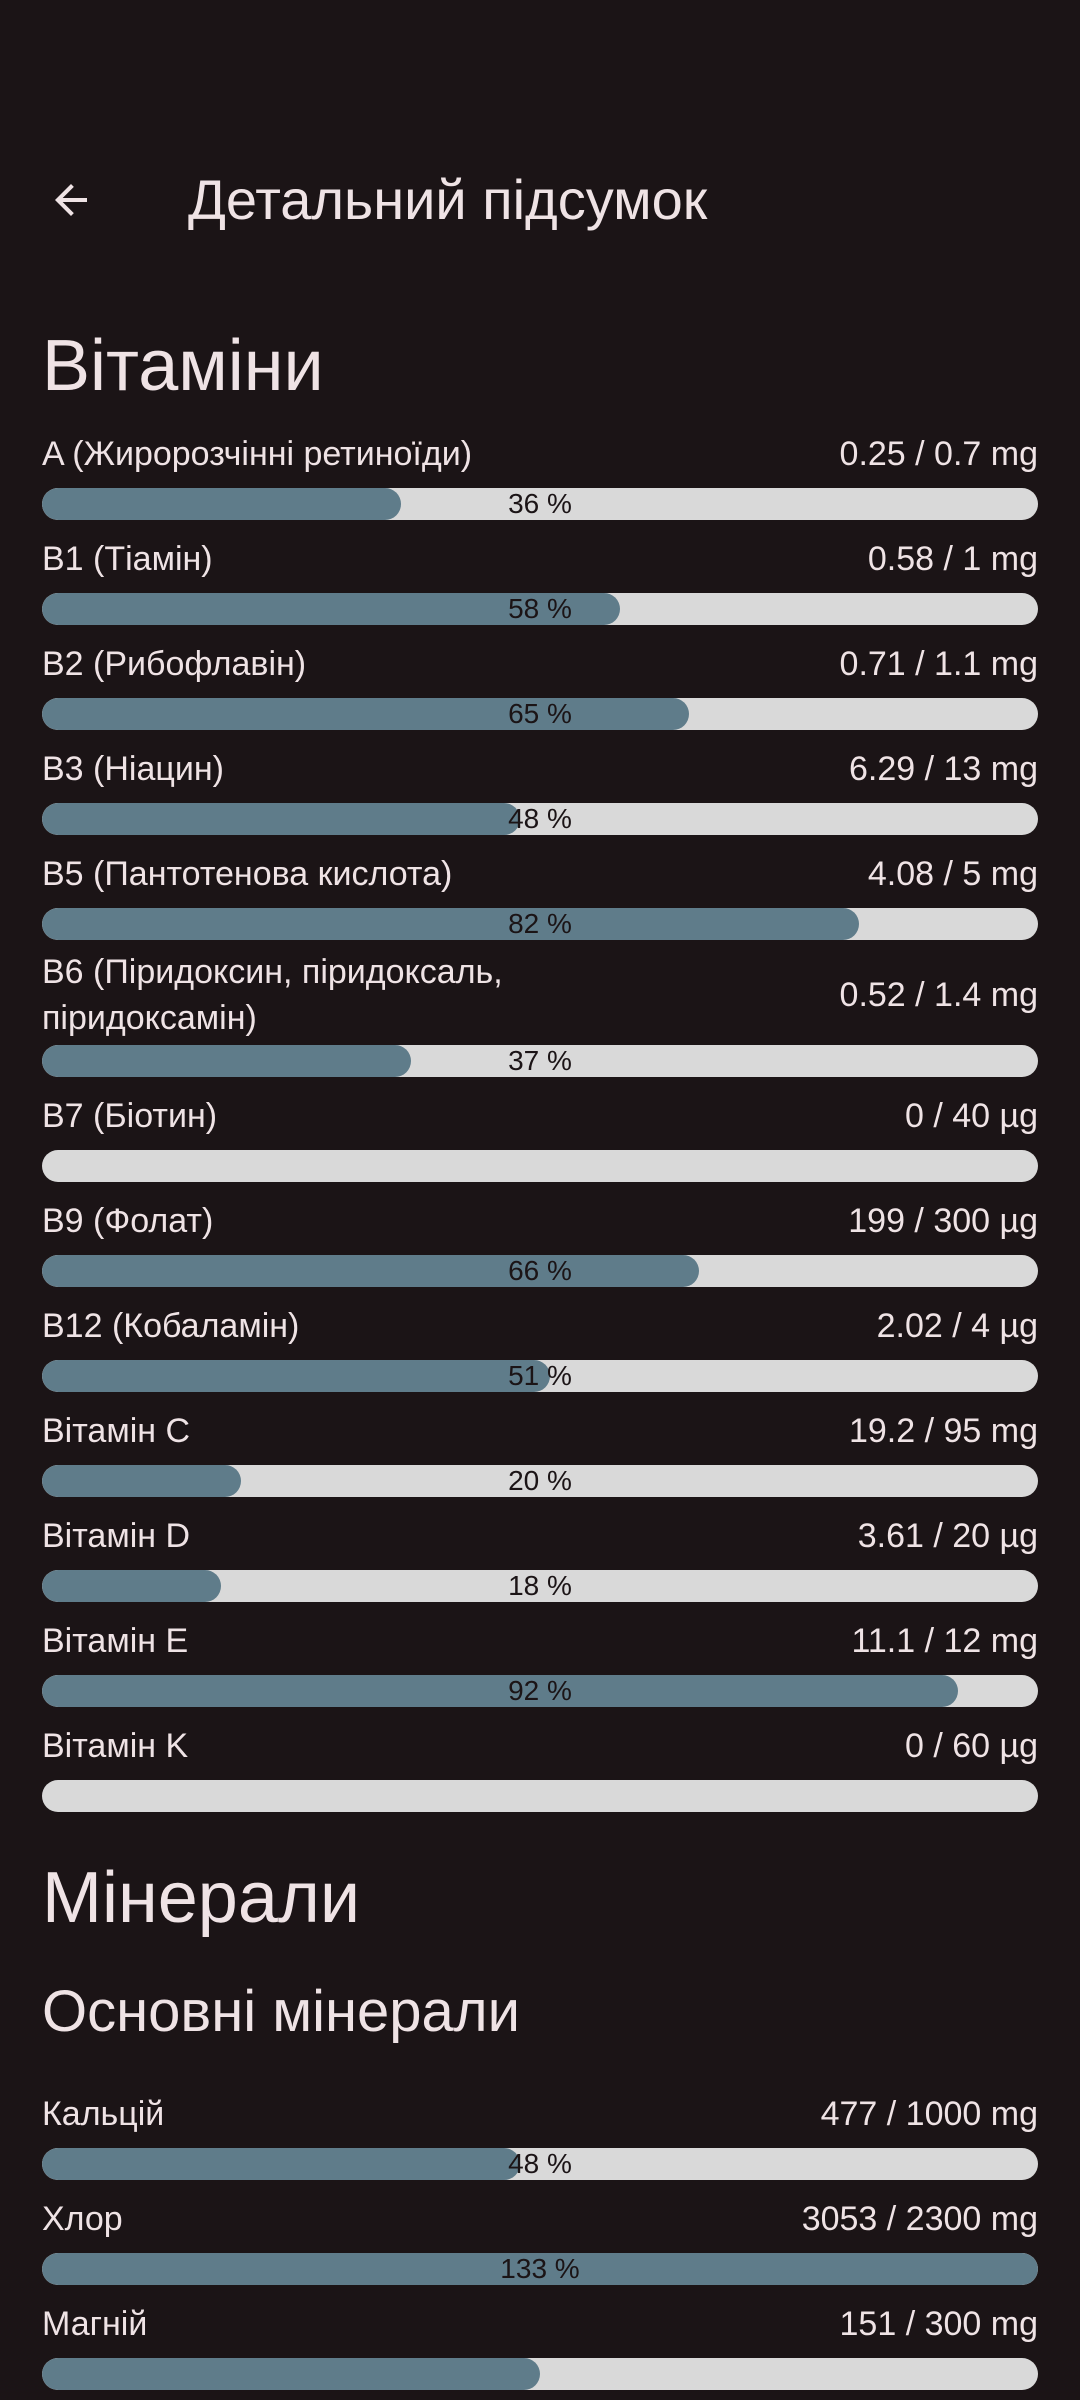  What do you see at coordinates (952, 874) in the screenshot?
I see `nutrient-amount: 4.08 / 5 mg` at bounding box center [952, 874].